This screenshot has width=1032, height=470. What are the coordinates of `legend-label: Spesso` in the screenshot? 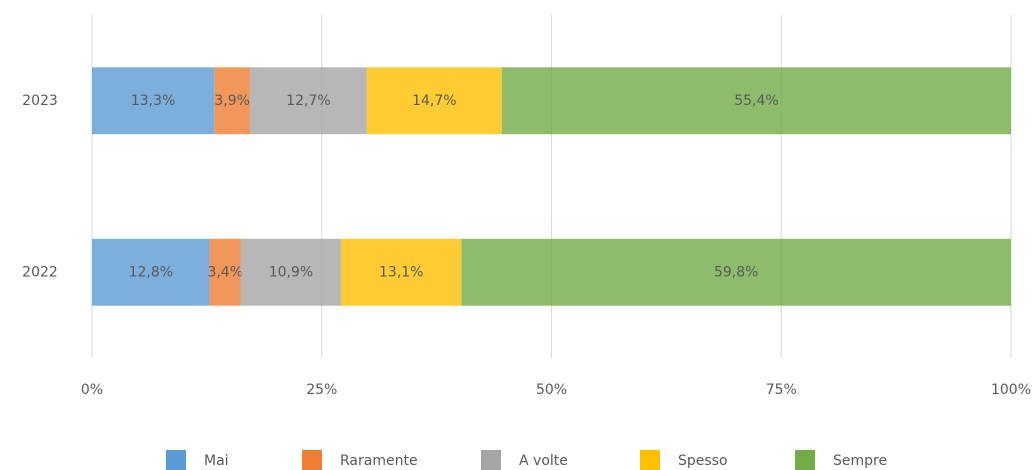 It's located at (703, 461).